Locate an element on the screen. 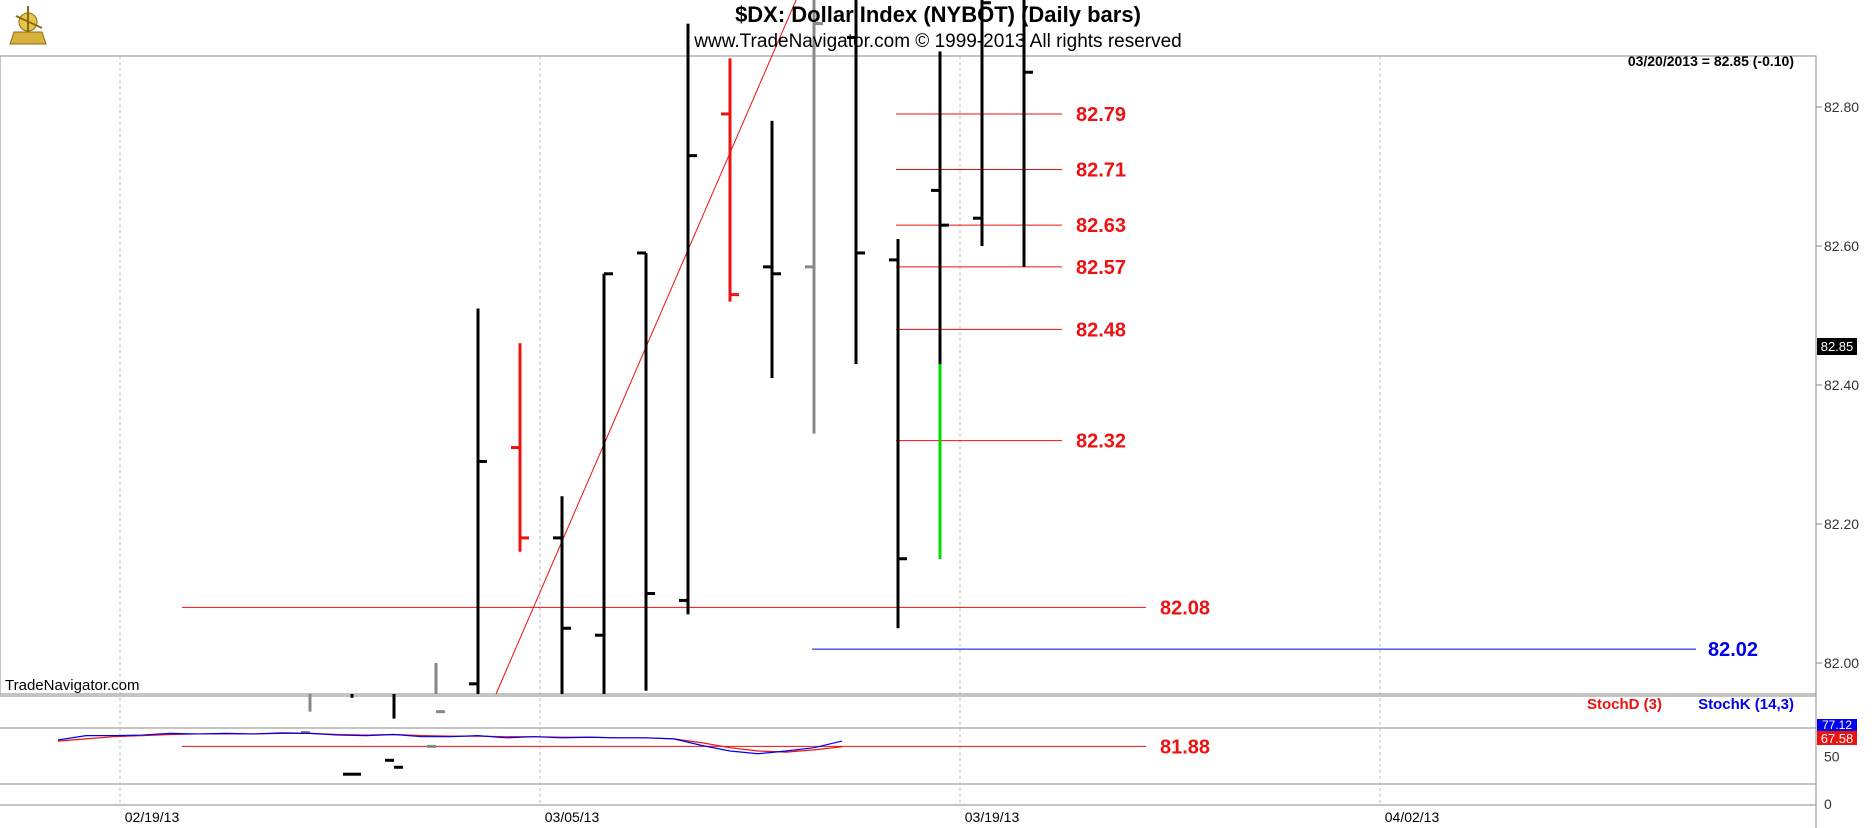 The height and width of the screenshot is (828, 1876). stochastic-oscillator: 100500 is located at coordinates (952, 766).